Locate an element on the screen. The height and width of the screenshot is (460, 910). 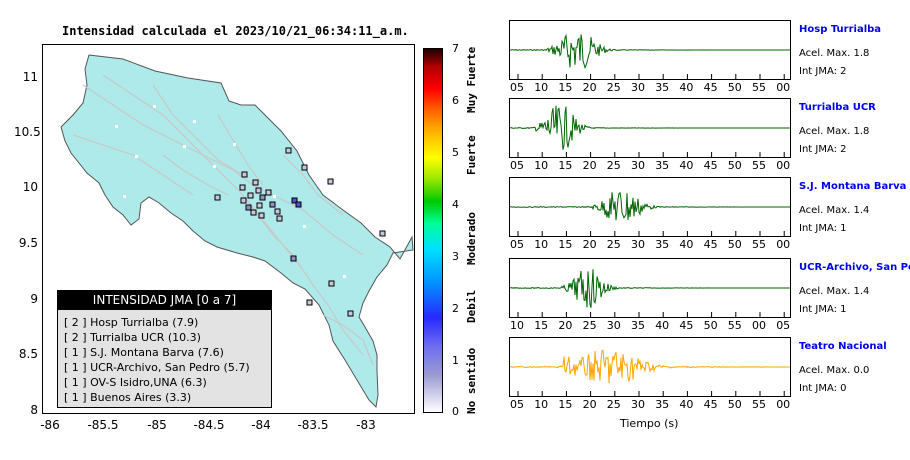
legend-item: [ 1 ] S.J. Montana Barva (7.6) is located at coordinates (144, 352).